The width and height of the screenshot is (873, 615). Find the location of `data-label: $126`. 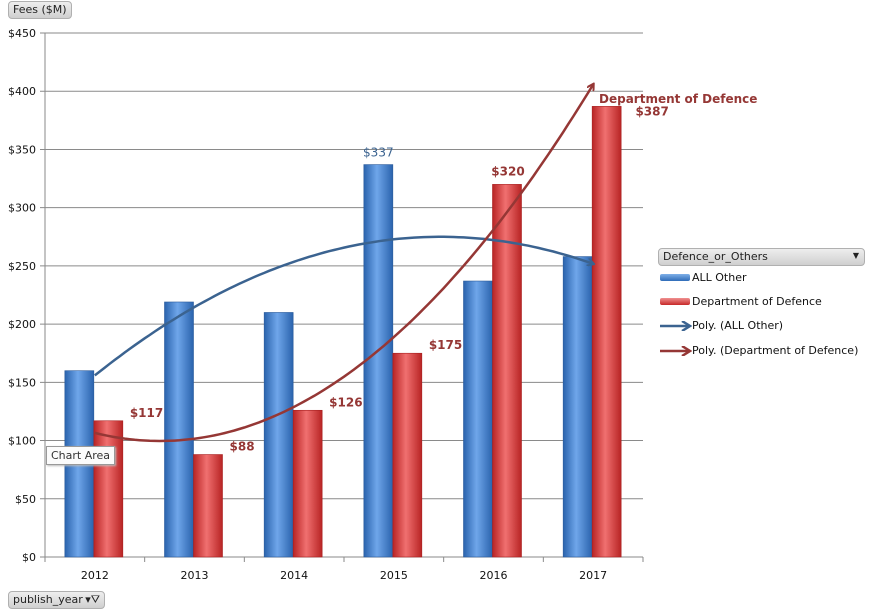

data-label: $126 is located at coordinates (345, 402).